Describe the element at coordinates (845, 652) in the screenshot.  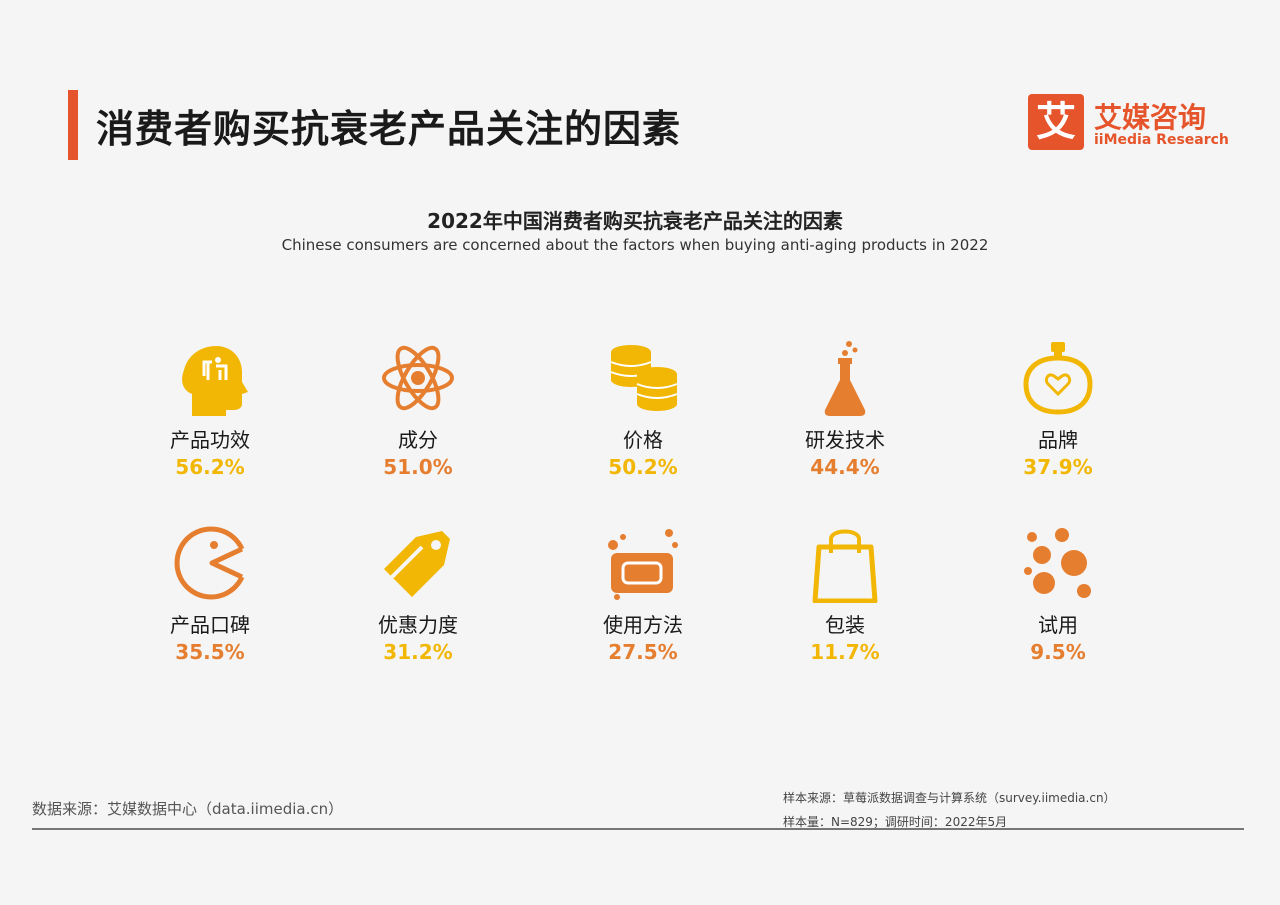
I see `factor-value: 11.7%` at that location.